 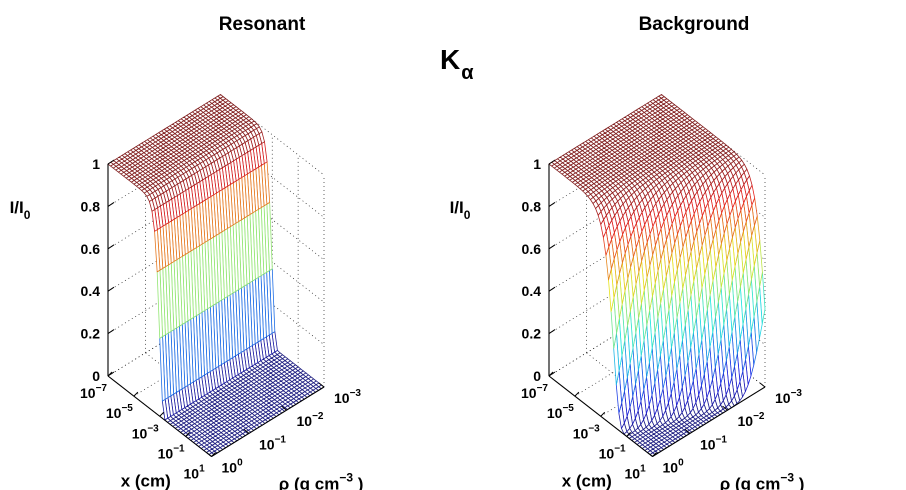 I want to click on figure-title: Kα, so click(x=470, y=74).